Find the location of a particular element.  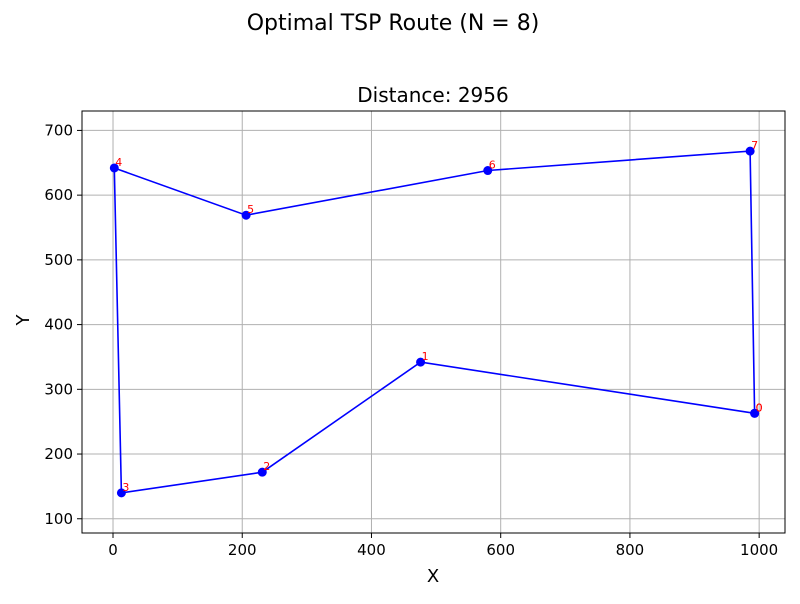

city-label: 1 is located at coordinates (425, 356).